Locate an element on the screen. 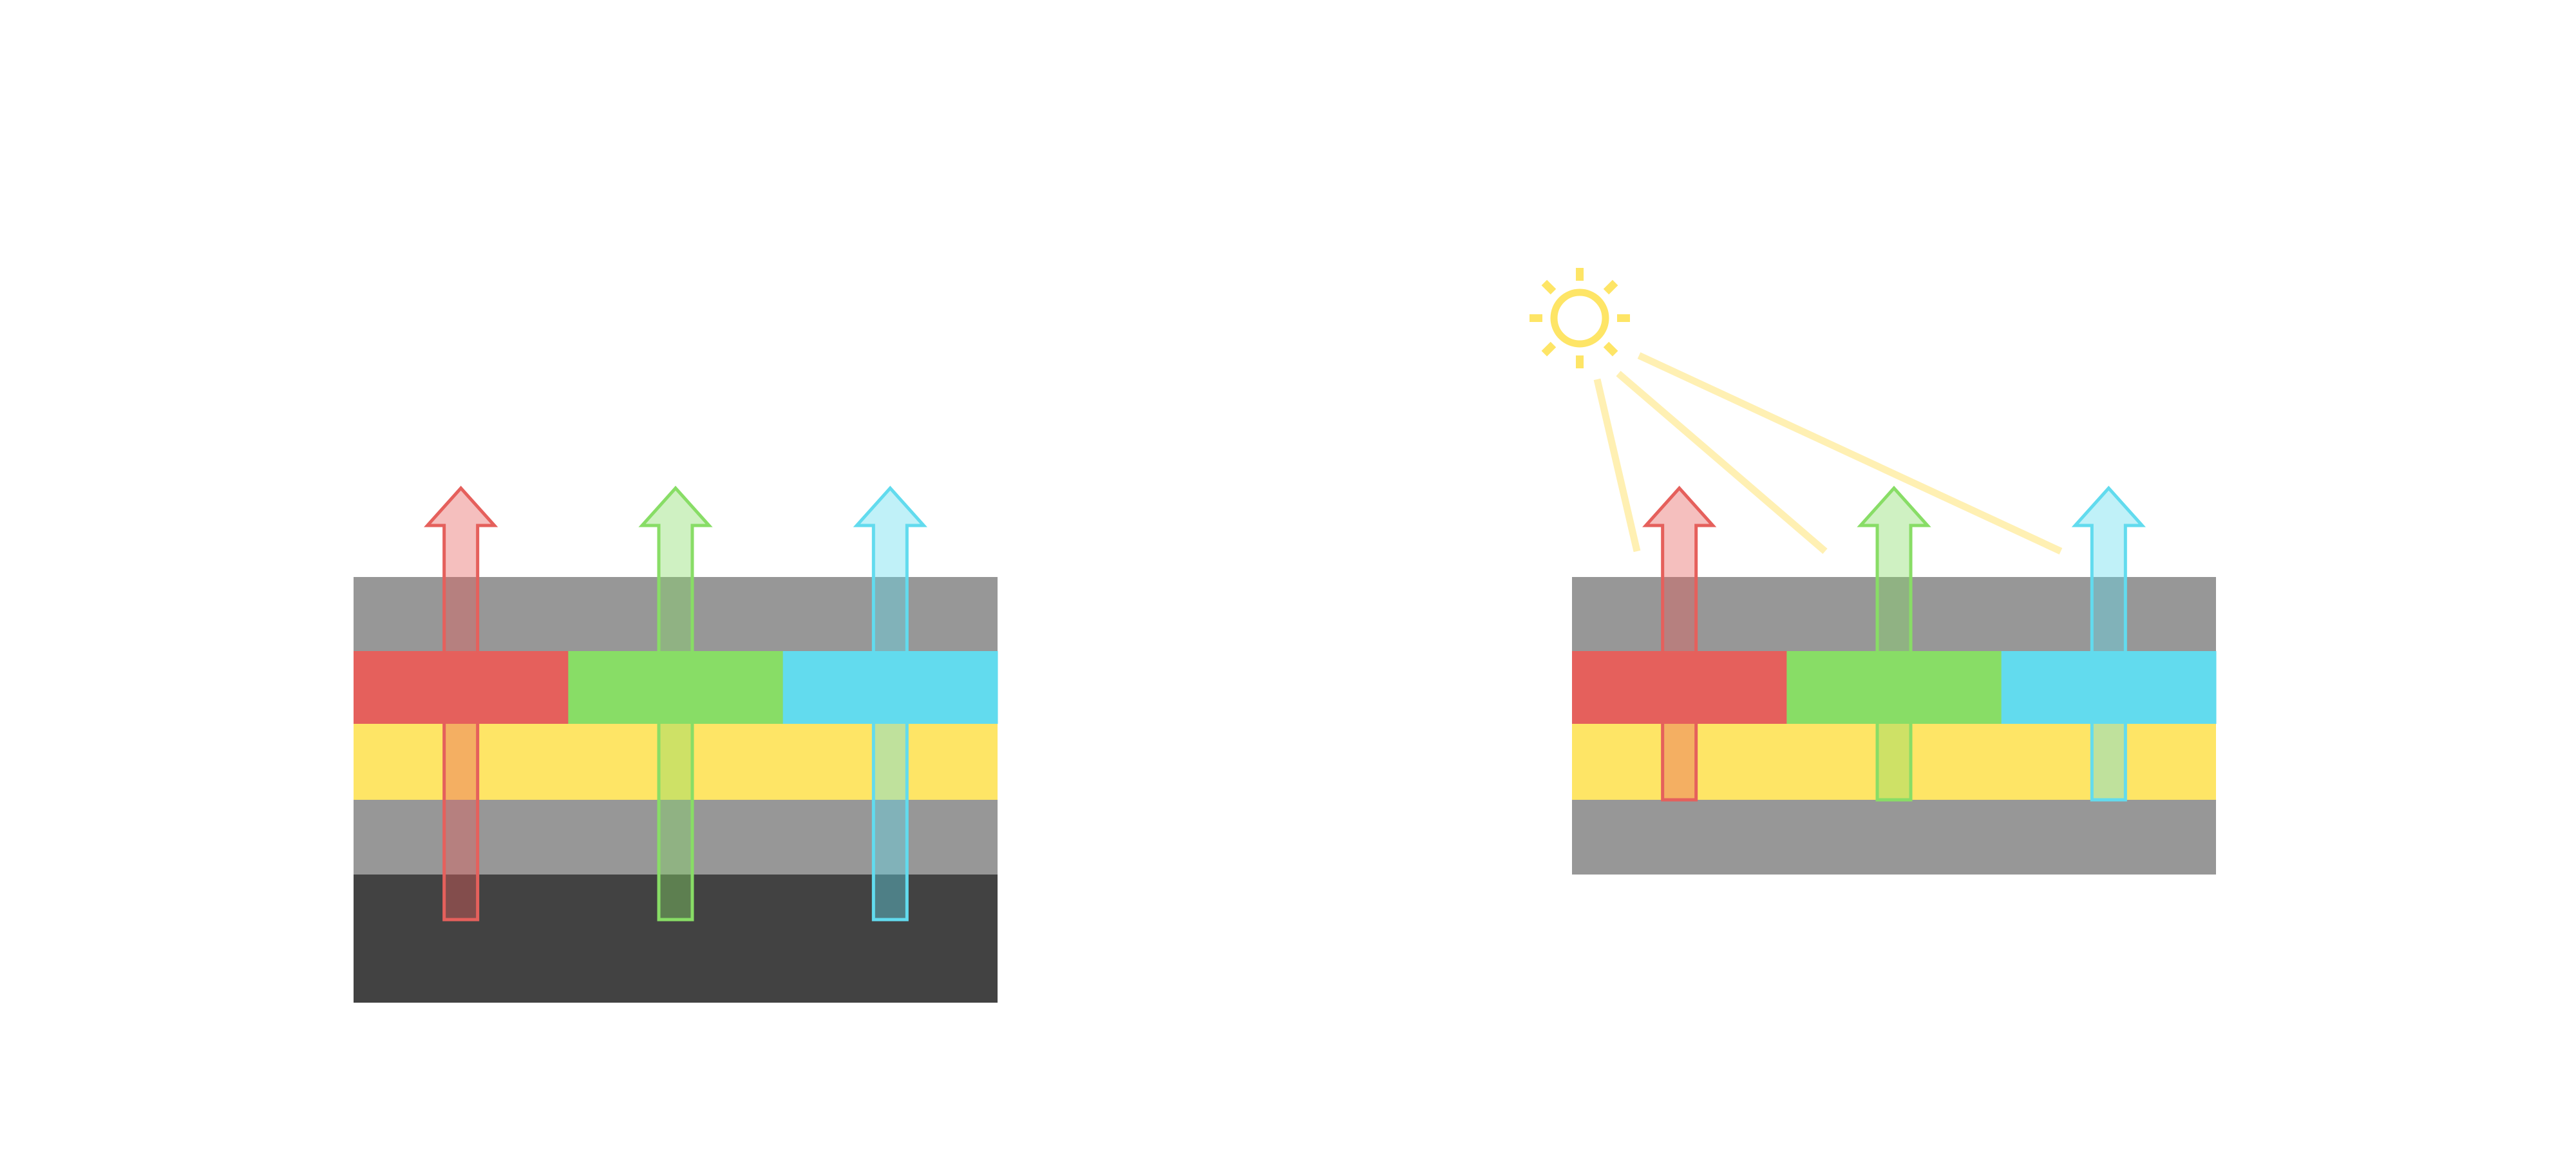  left-stack is located at coordinates (676, 744).